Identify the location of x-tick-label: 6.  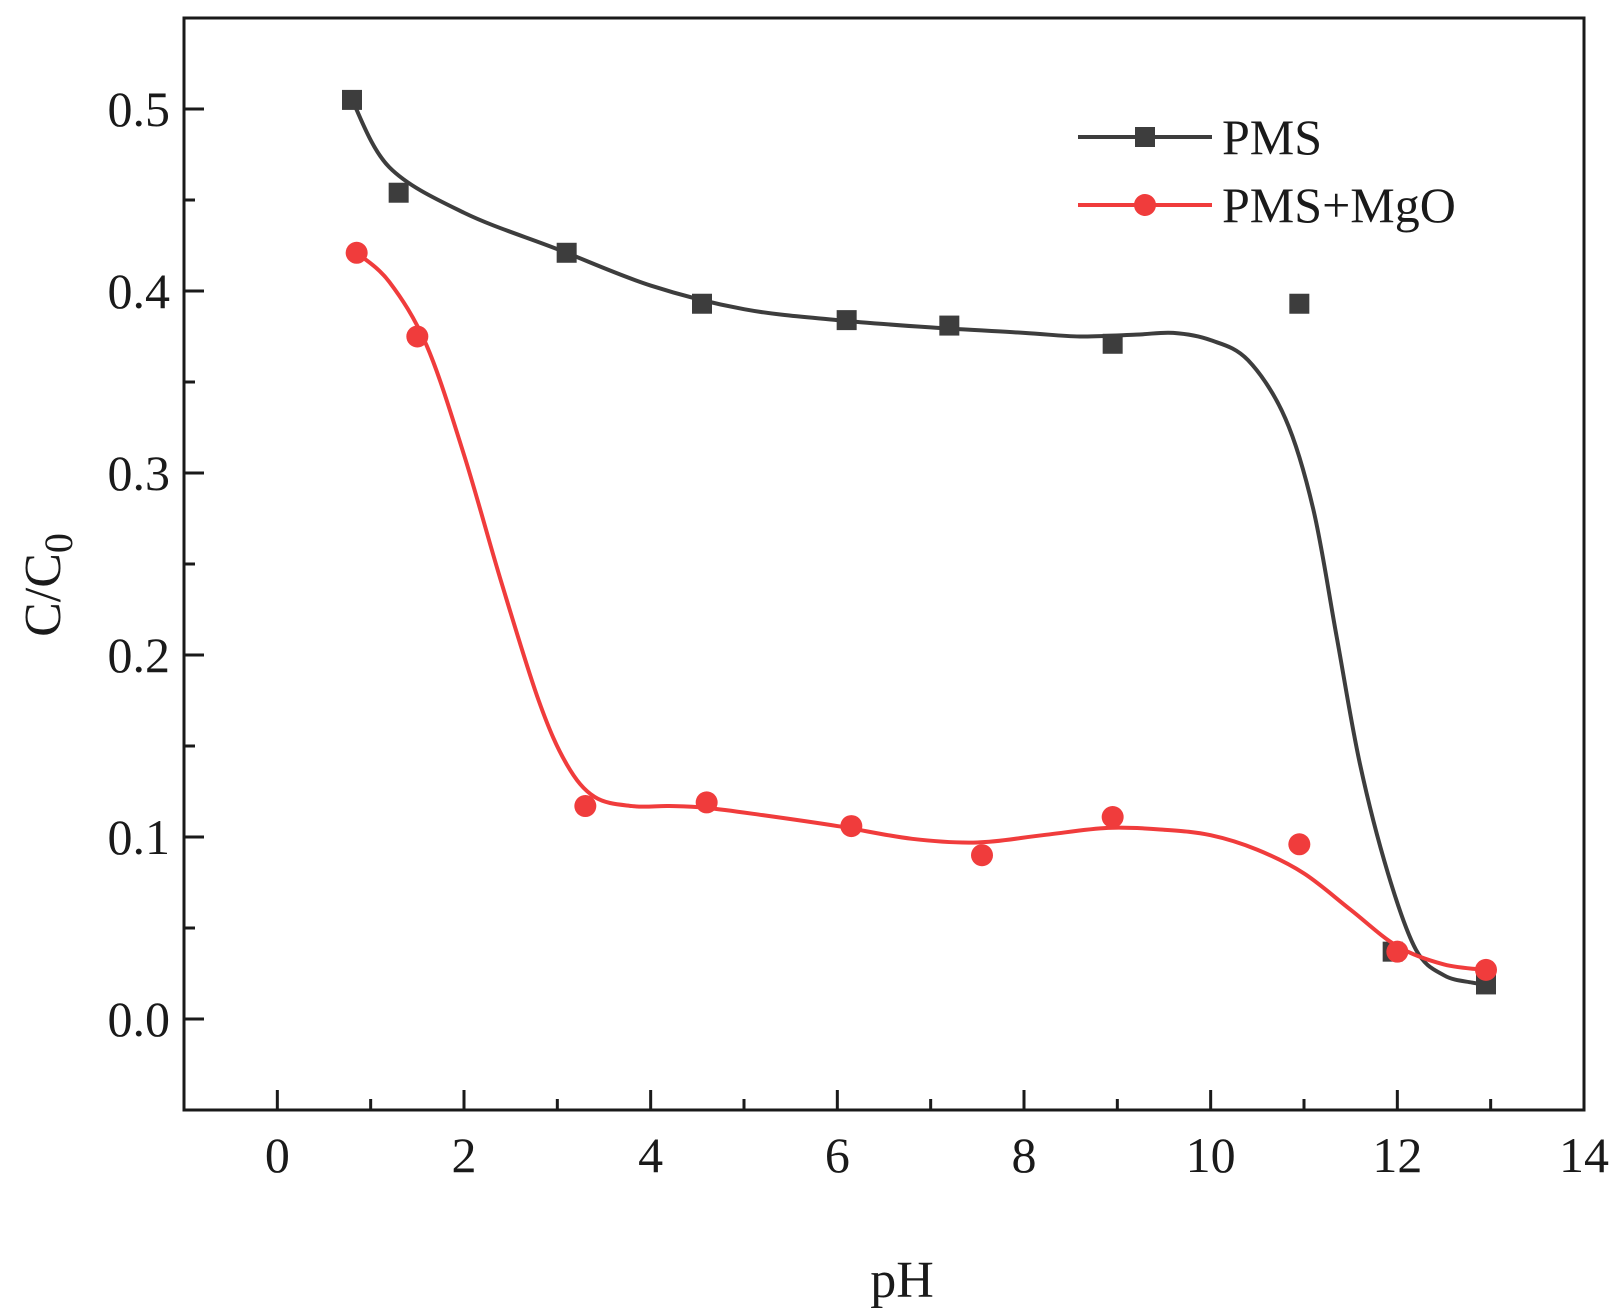
(837, 1155).